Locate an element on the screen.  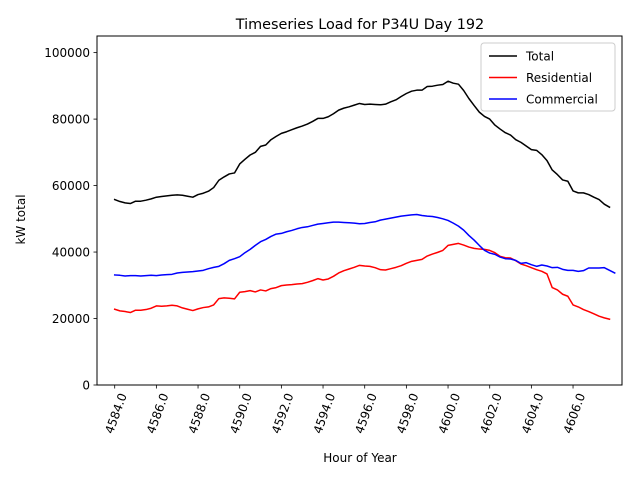
y-tick-label: 100000 is located at coordinates (67, 53).